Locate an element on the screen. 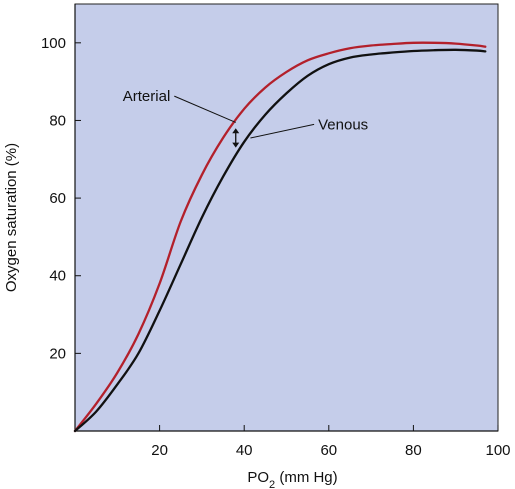  x-tick-label: 100 is located at coordinates (497, 450).